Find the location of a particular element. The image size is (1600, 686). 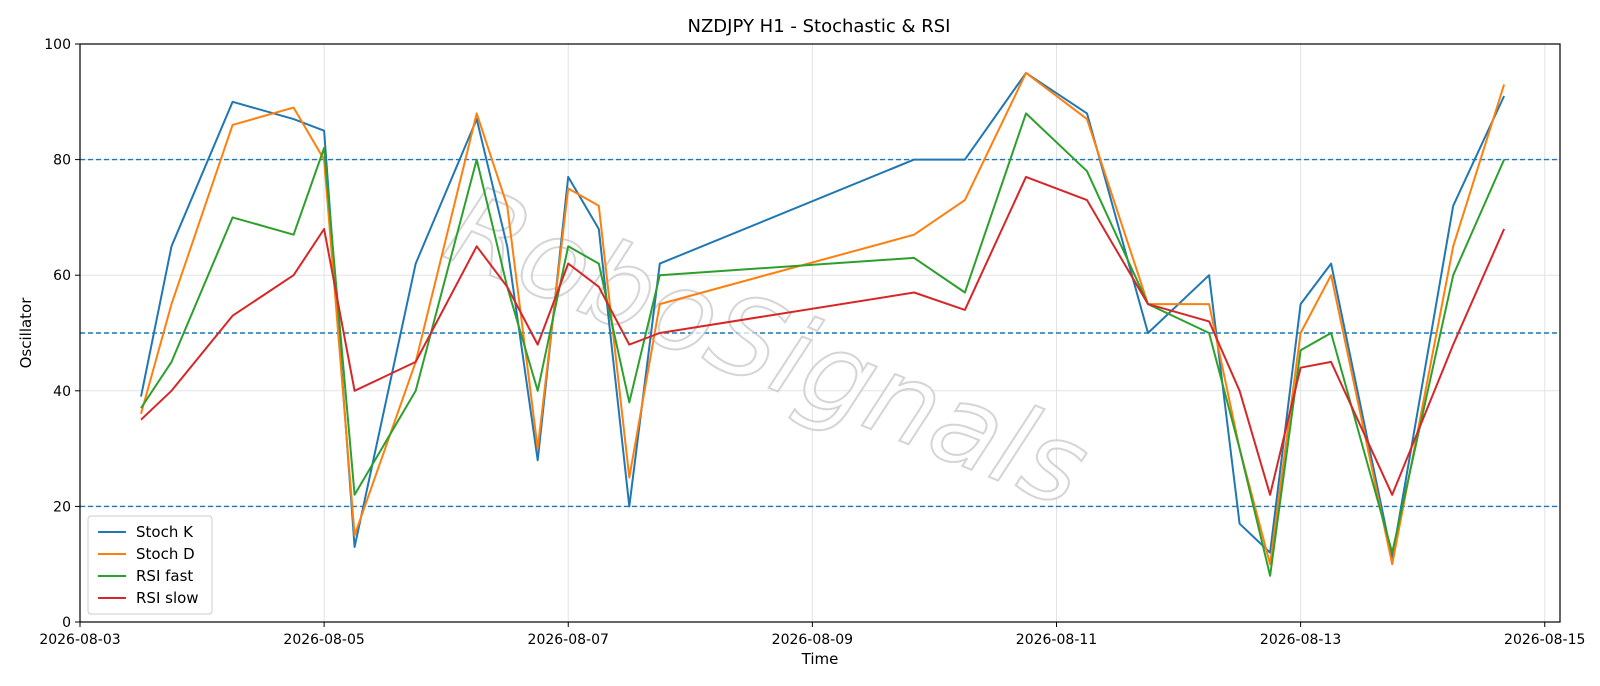

y-tick-label: 60 is located at coordinates (62, 276).